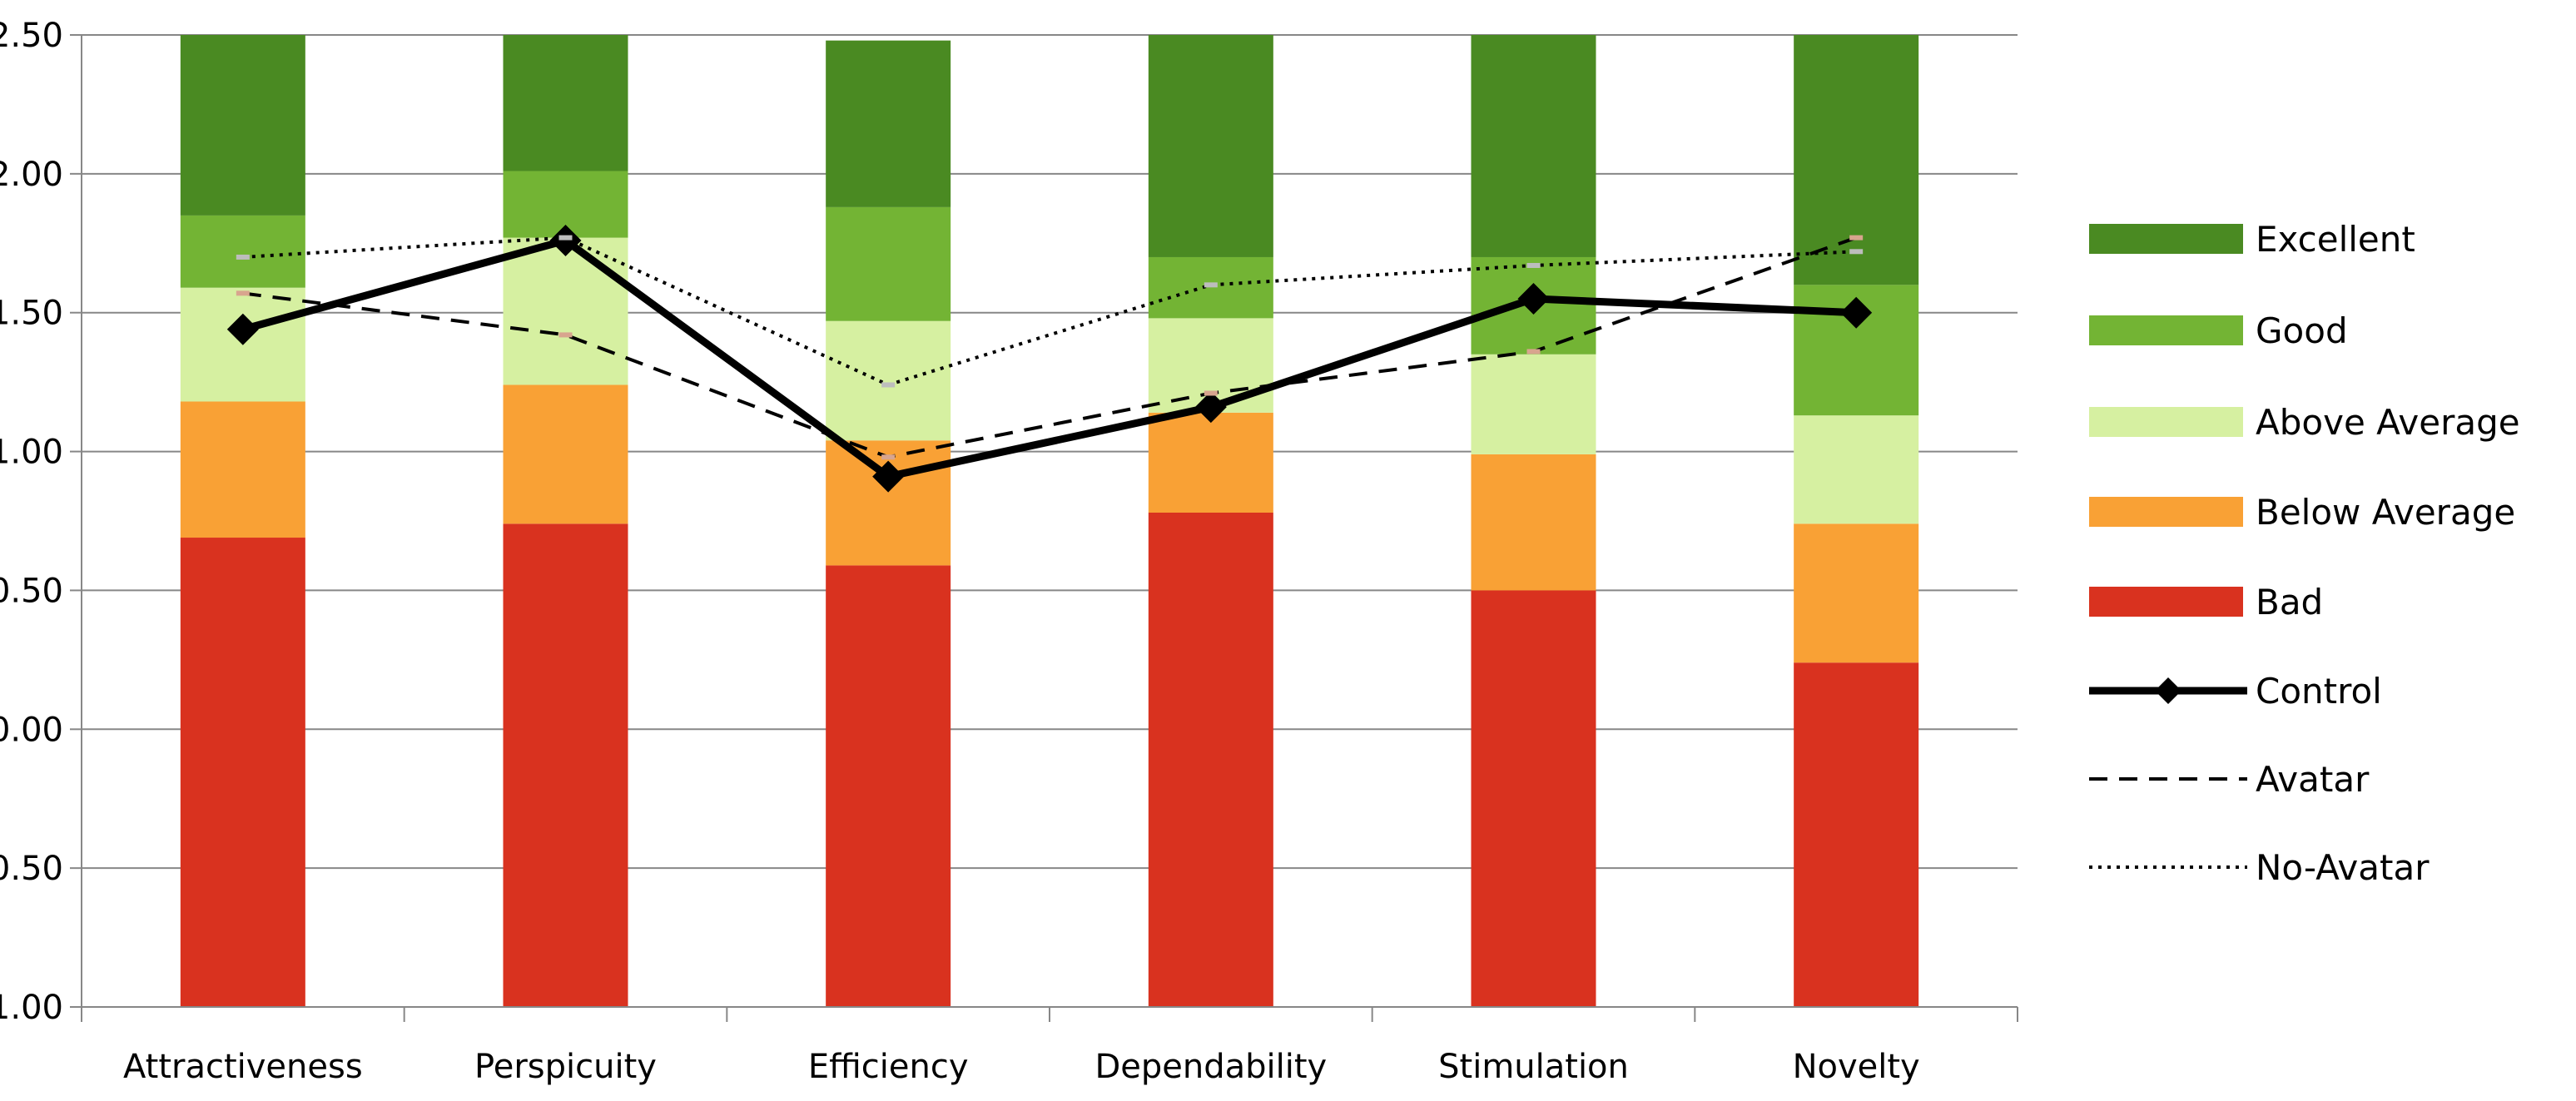  I want to click on point-avatar-dependability, so click(1211, 393).